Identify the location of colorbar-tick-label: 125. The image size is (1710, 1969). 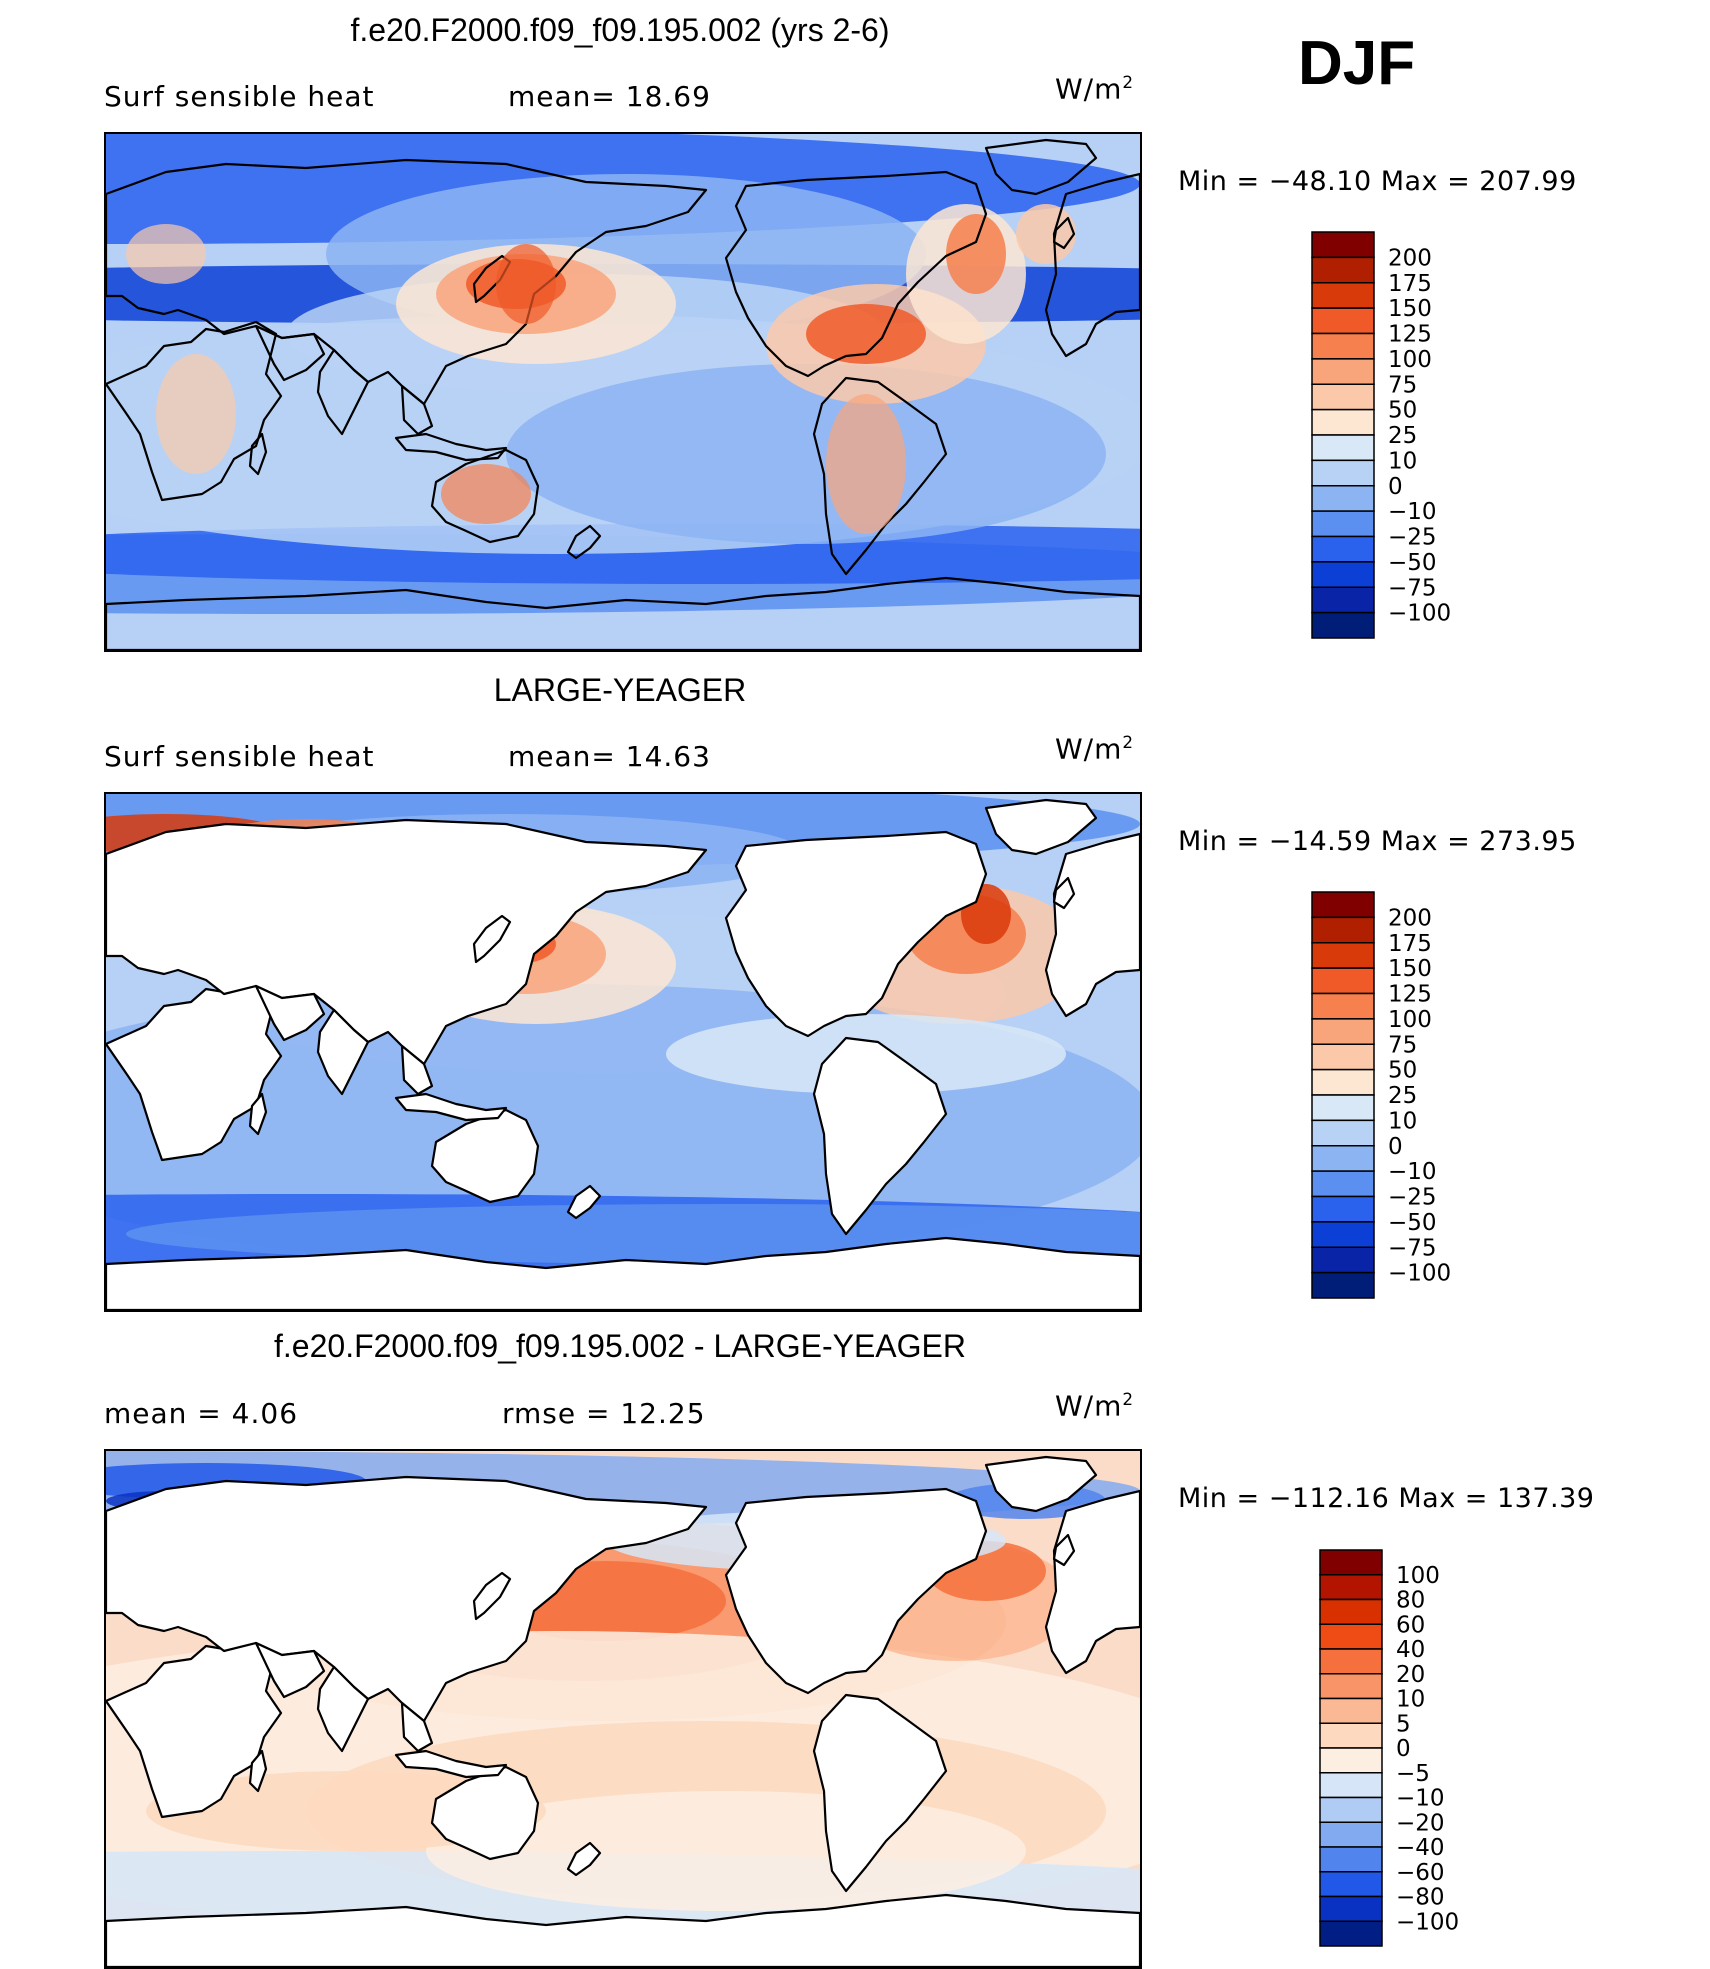
(1410, 995).